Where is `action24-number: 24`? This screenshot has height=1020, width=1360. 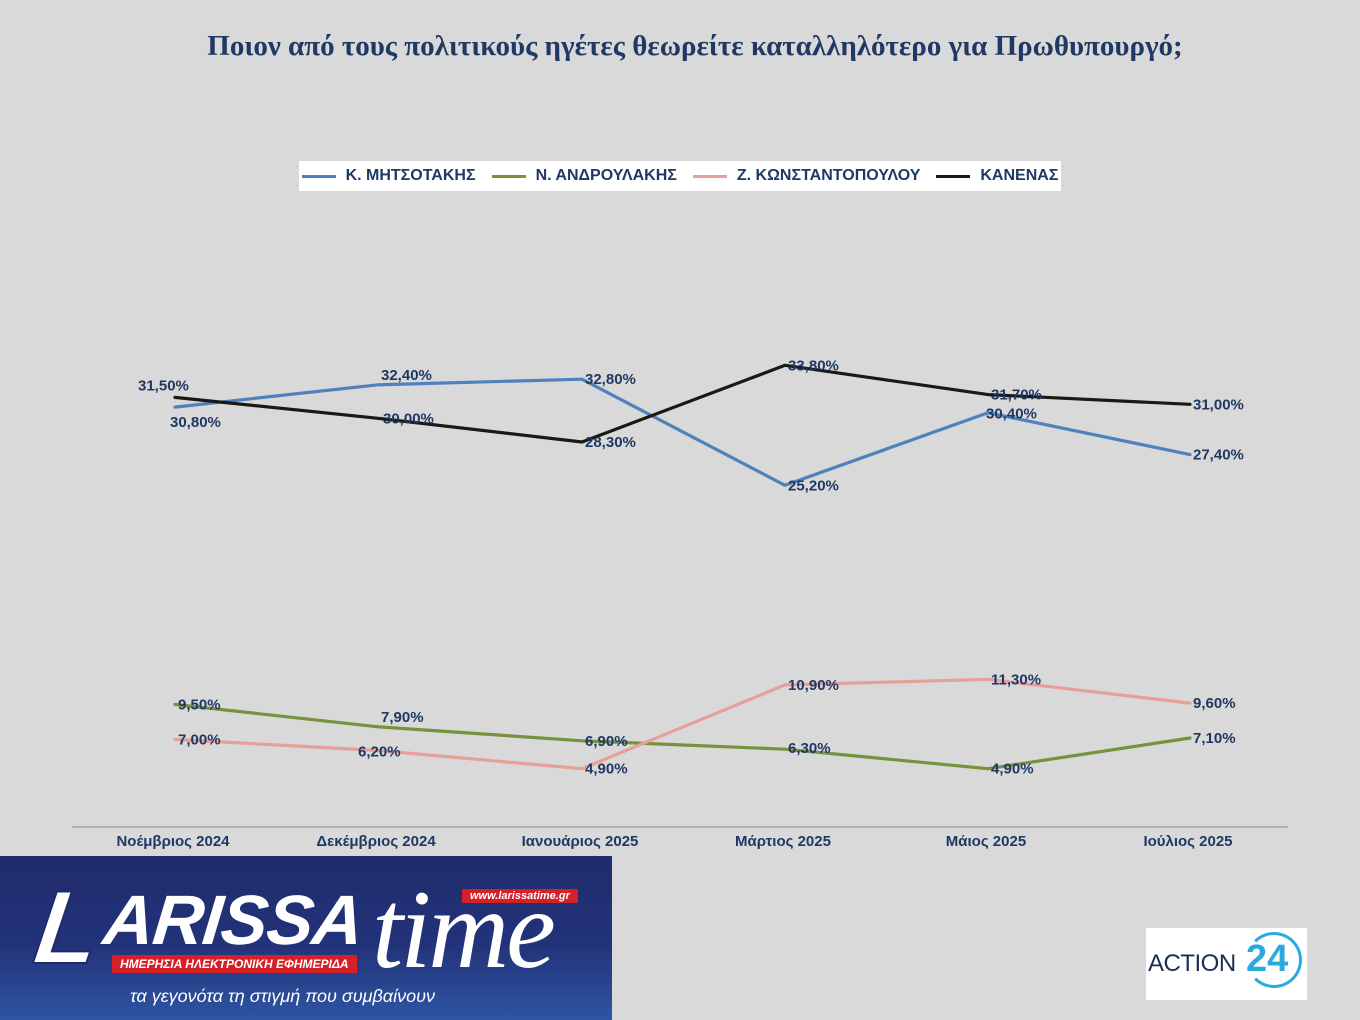 action24-number: 24 is located at coordinates (1267, 959).